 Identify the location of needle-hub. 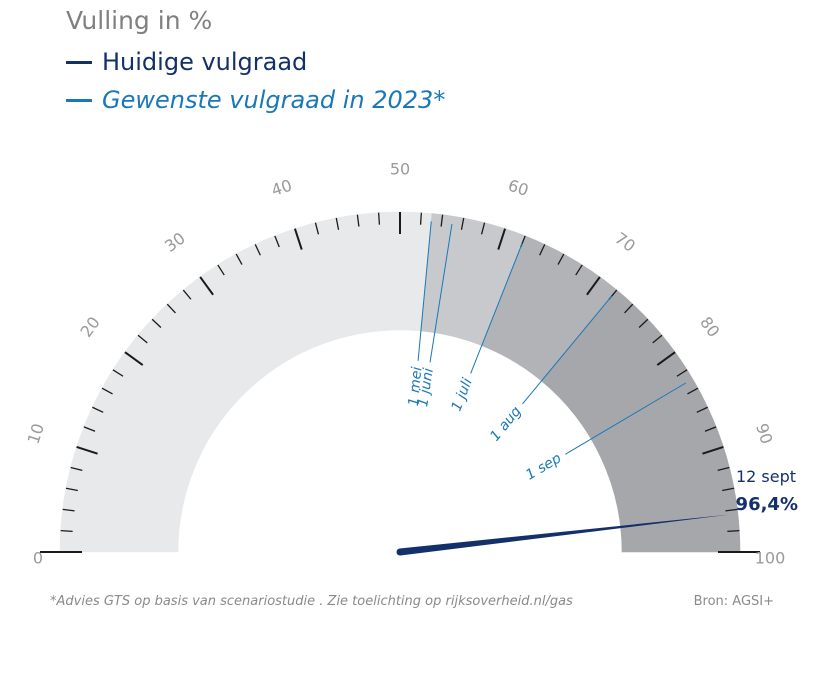
(400, 552).